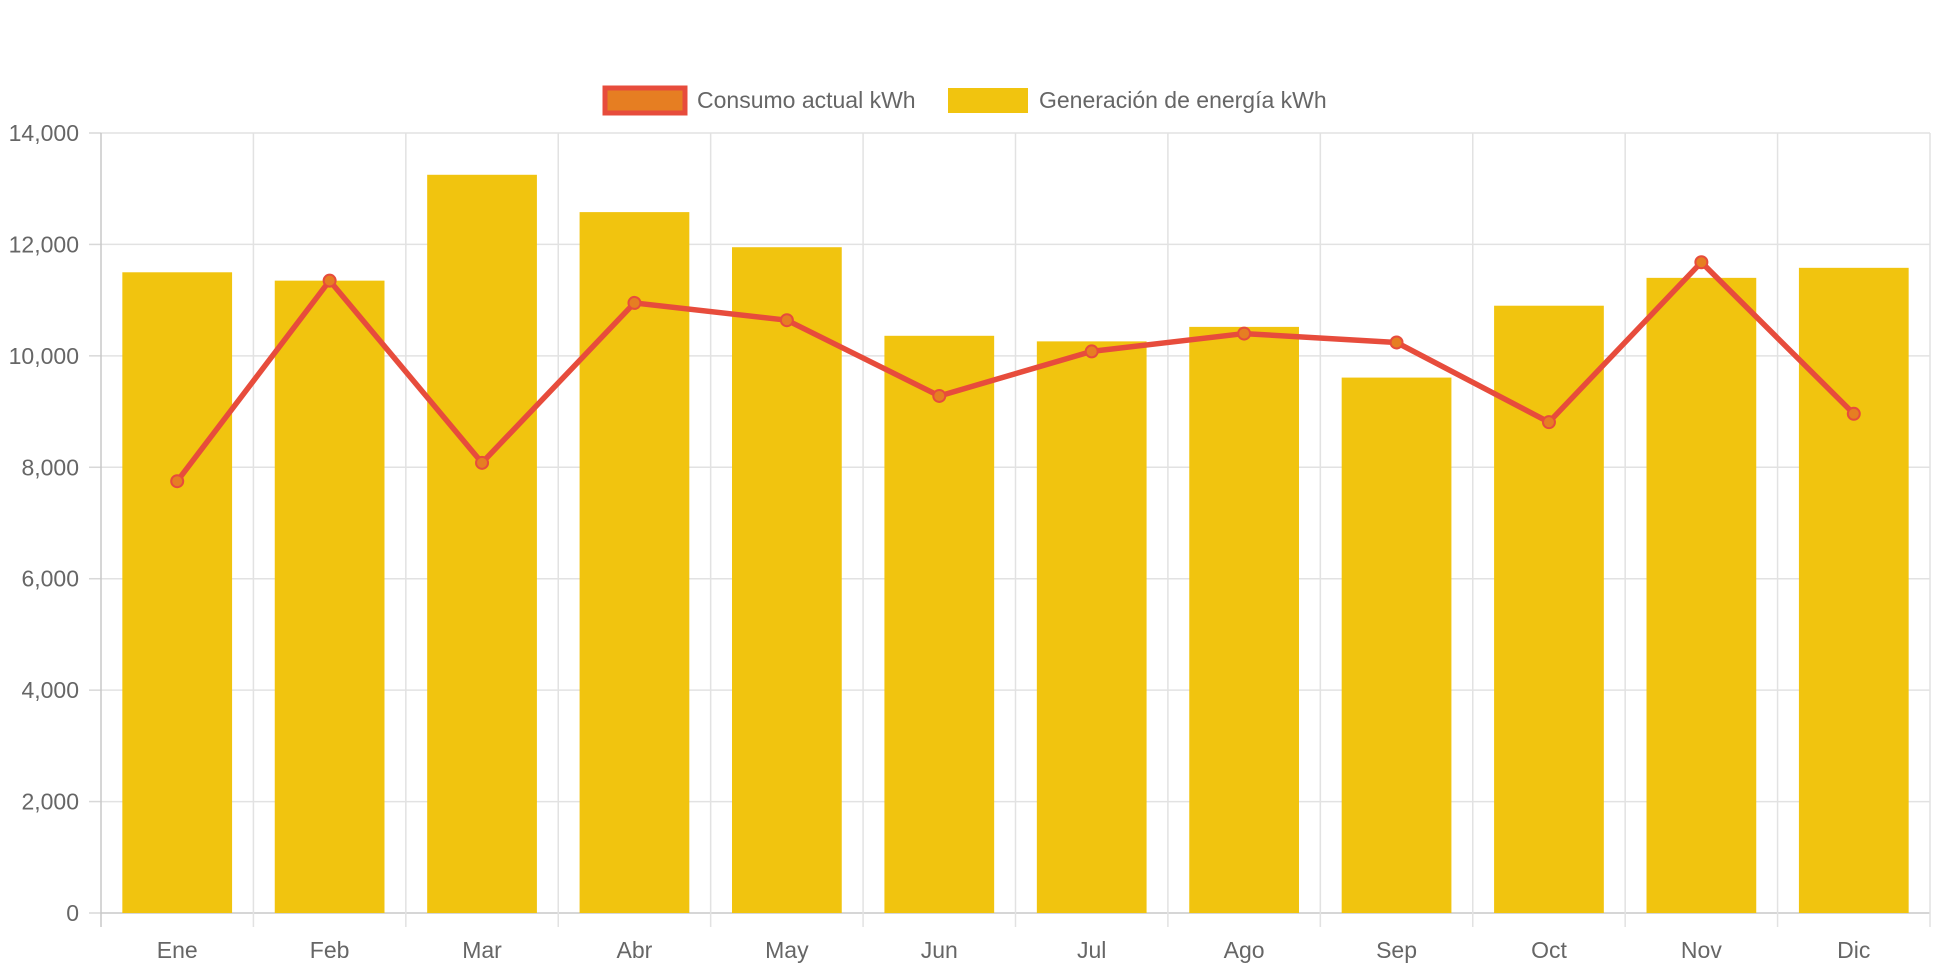 The width and height of the screenshot is (1942, 975). What do you see at coordinates (329, 280) in the screenshot?
I see `point-feb` at bounding box center [329, 280].